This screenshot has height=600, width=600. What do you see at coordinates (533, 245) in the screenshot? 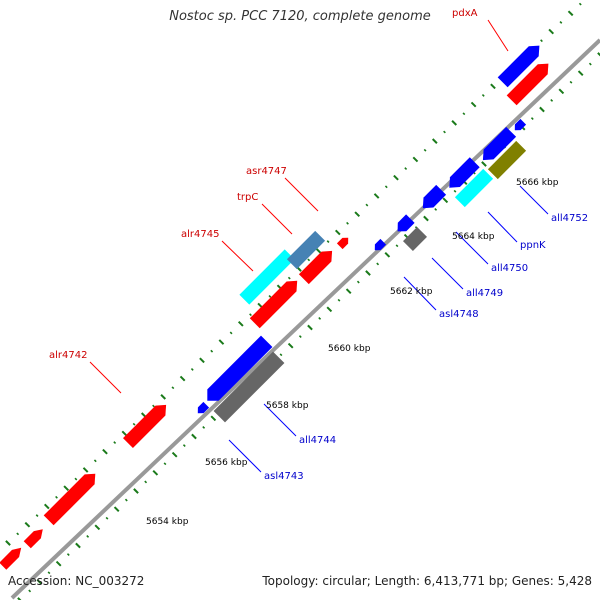
I see `gene-label-ppnk: ppnK` at bounding box center [533, 245].